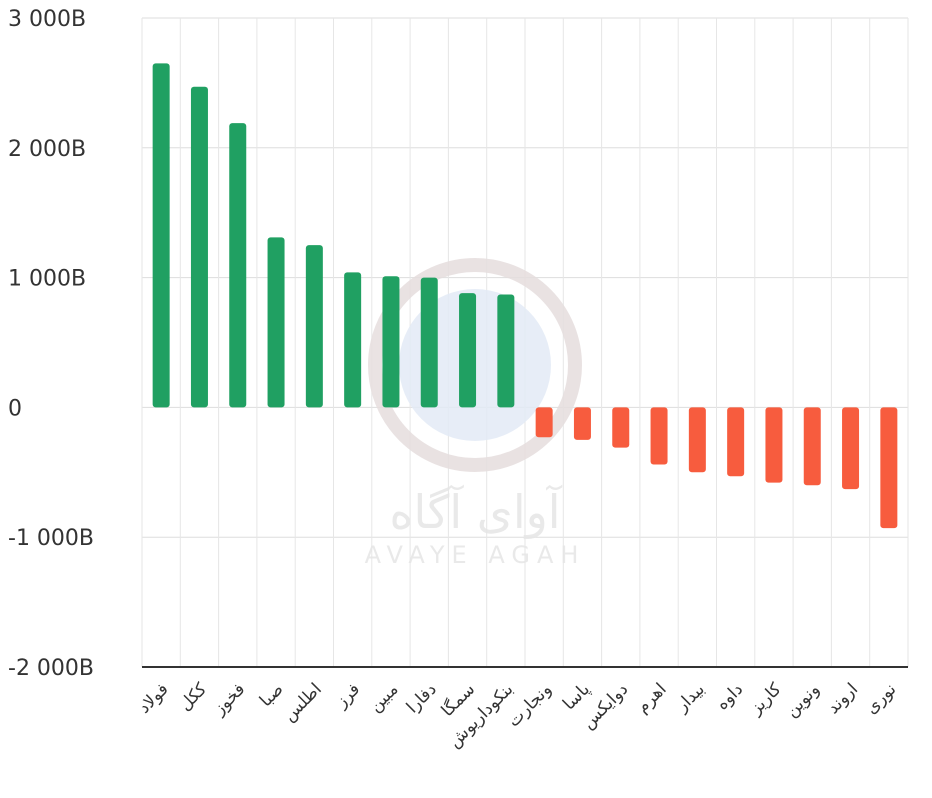 This screenshot has height=798, width=932. I want to click on x-tick-label: داوه, so click(729, 696).